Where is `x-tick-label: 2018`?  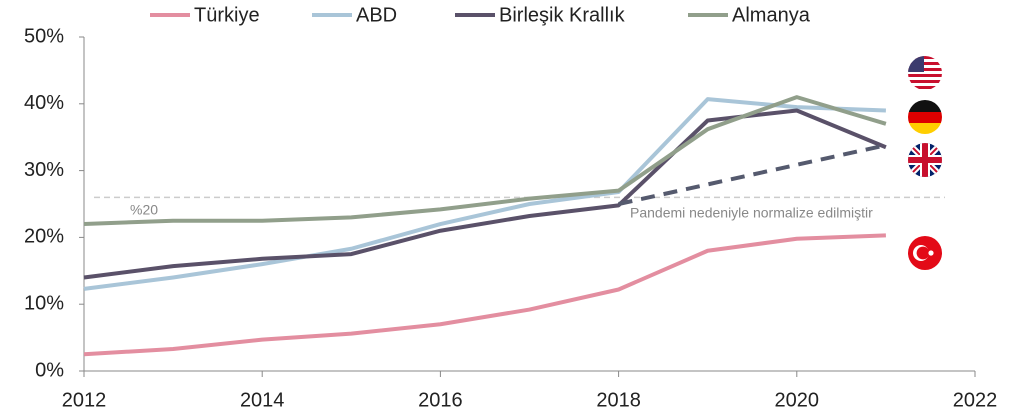 x-tick-label: 2018 is located at coordinates (618, 400).